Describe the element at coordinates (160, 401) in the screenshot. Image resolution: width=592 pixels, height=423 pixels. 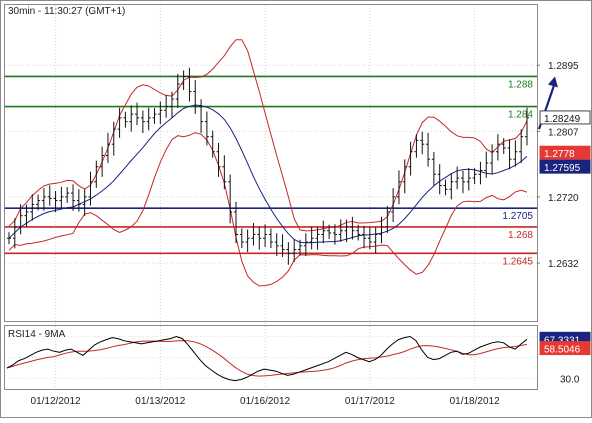
I see `date-label: 01/13/2012` at that location.